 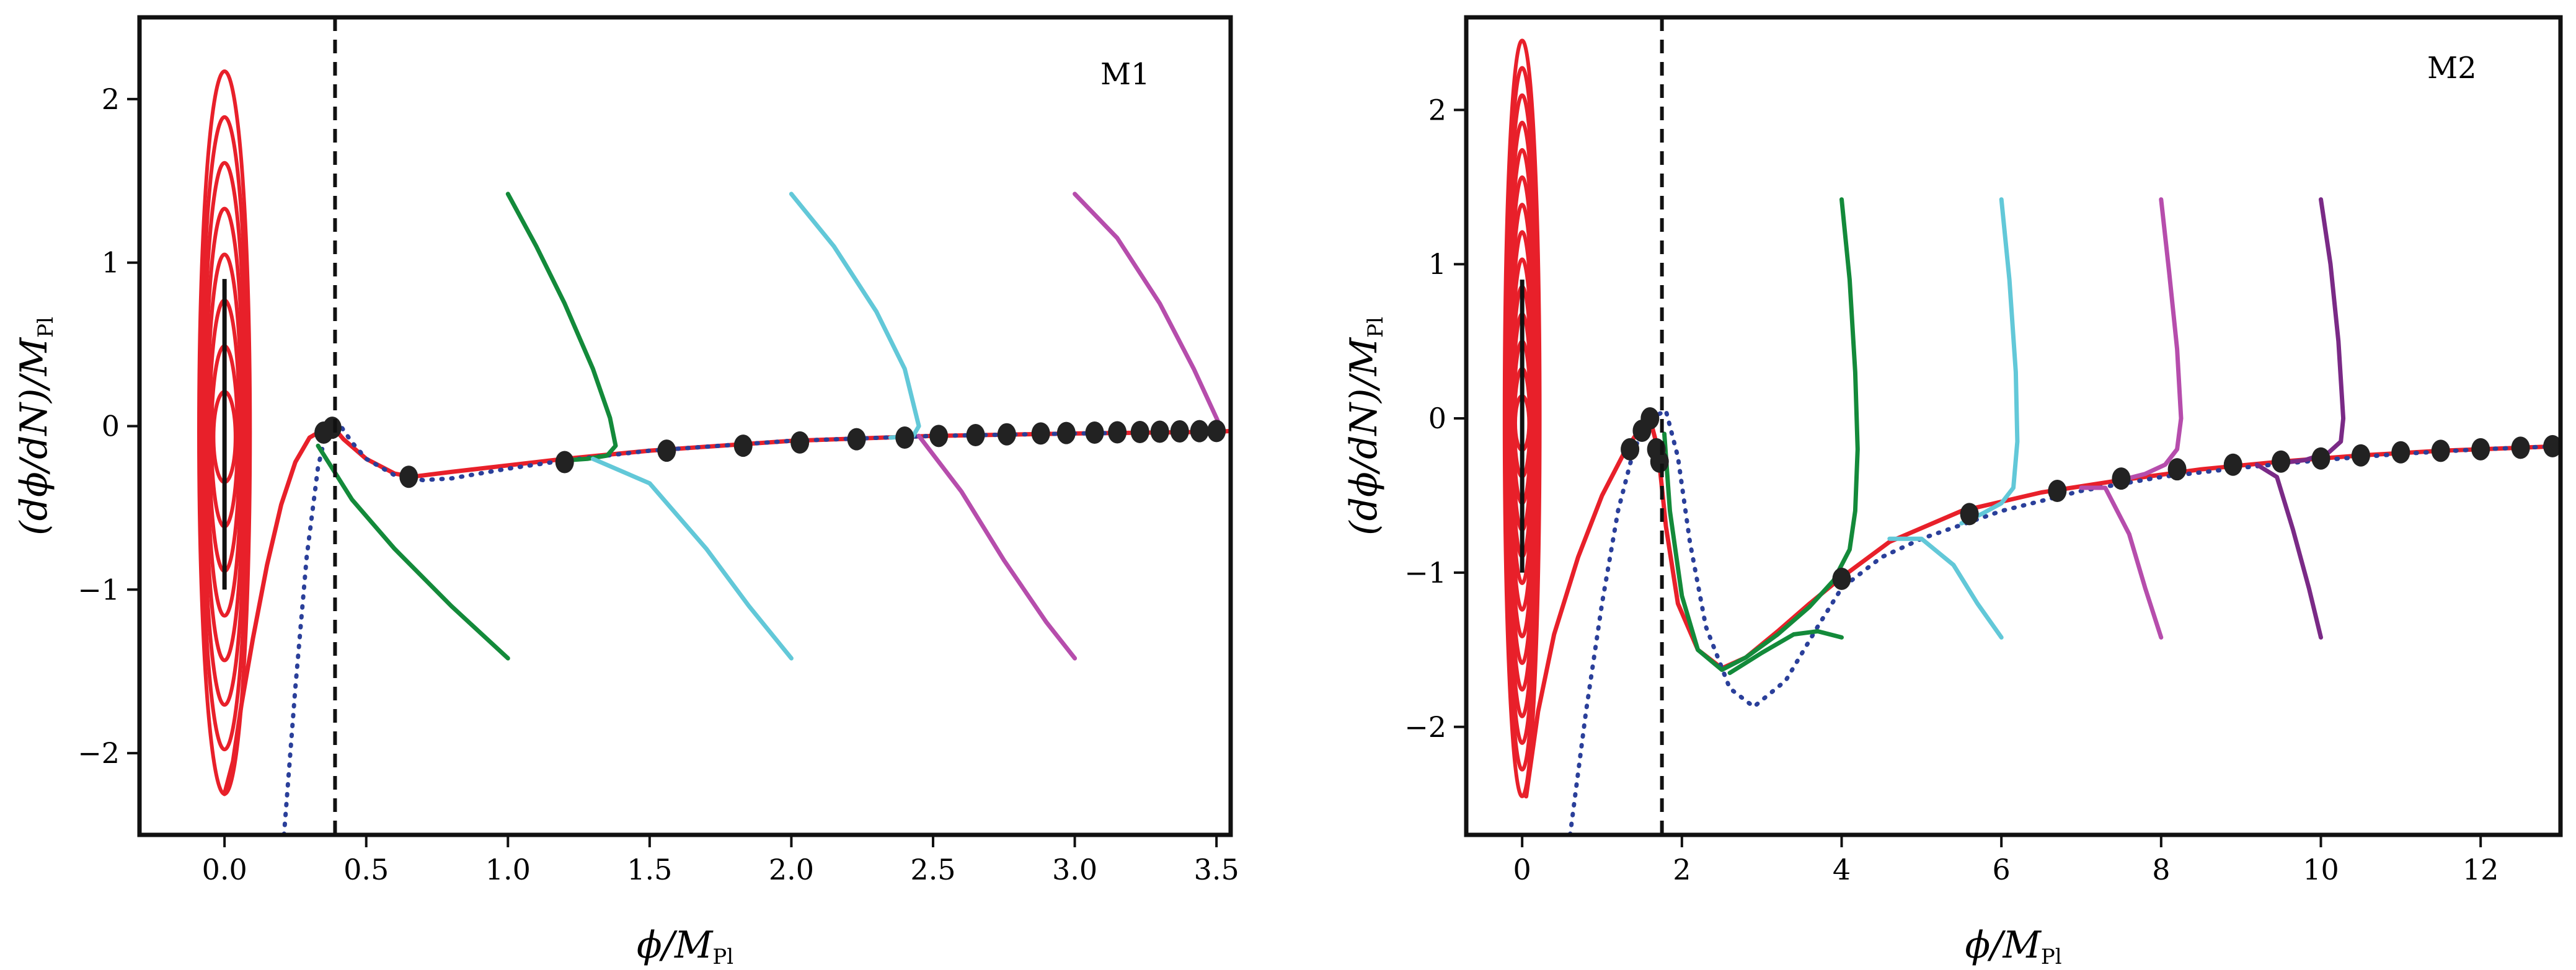 What do you see at coordinates (1842, 869) in the screenshot?
I see `x-tick-label: 4` at bounding box center [1842, 869].